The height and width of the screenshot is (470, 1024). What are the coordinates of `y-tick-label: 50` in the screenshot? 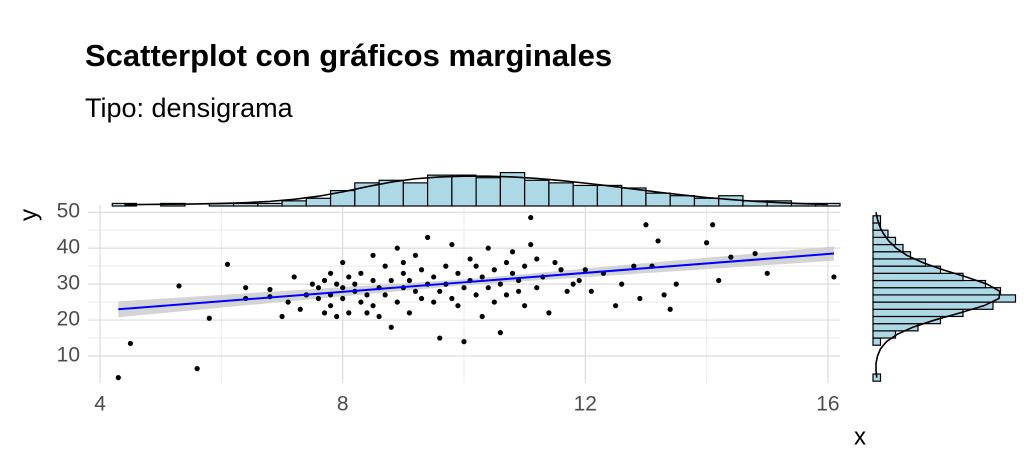 It's located at (68, 211).